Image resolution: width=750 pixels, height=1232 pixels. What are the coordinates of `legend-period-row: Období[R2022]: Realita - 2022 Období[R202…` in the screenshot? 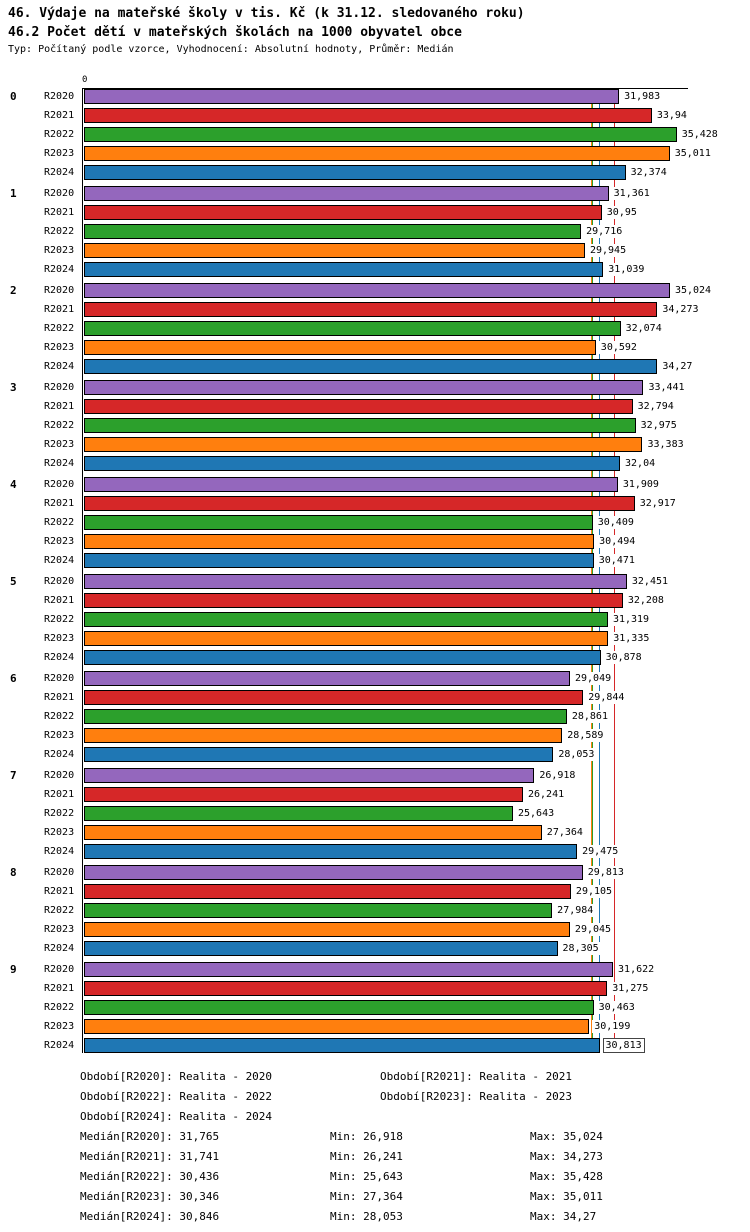 It's located at (411, 1097).